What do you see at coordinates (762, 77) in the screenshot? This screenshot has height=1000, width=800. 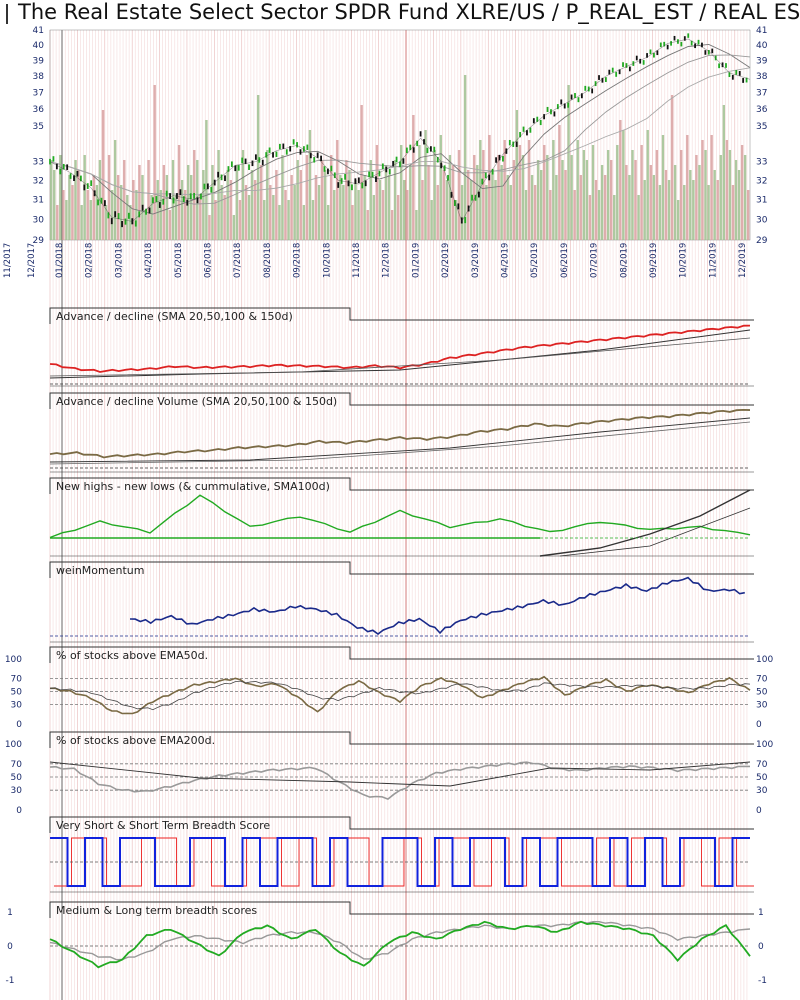 I see `price-y-tick-label-right: 38` at bounding box center [762, 77].